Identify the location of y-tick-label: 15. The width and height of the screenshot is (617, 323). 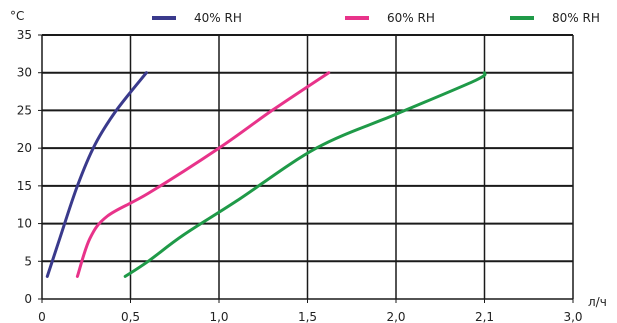
(24, 186).